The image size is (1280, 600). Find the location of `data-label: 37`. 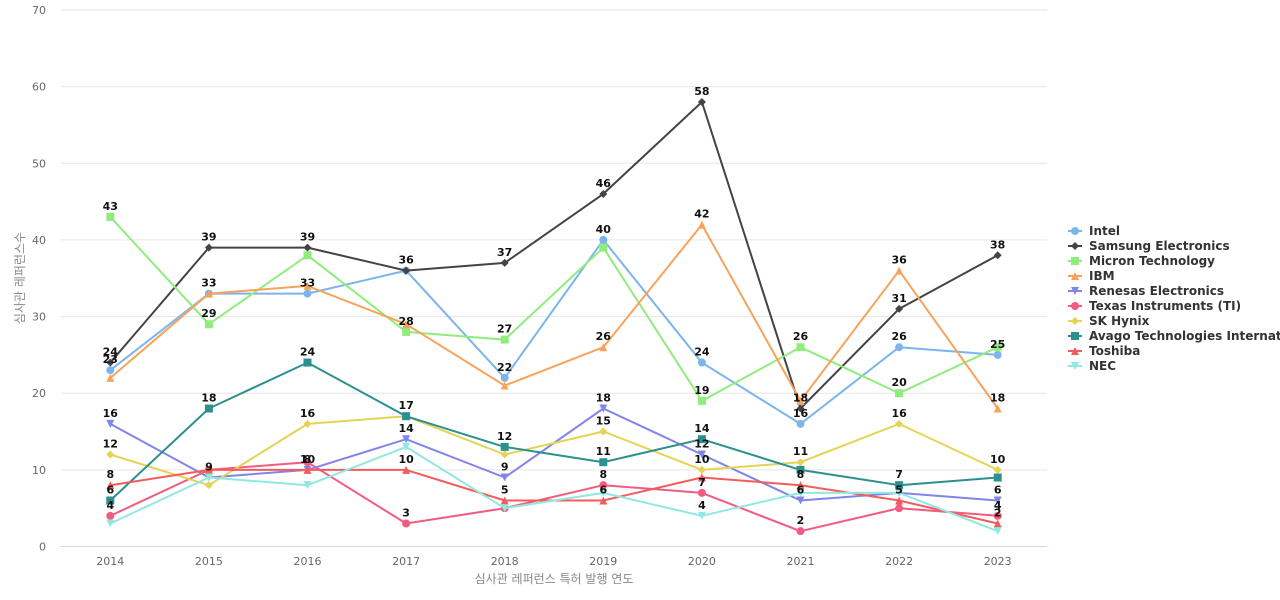

data-label: 37 is located at coordinates (504, 252).